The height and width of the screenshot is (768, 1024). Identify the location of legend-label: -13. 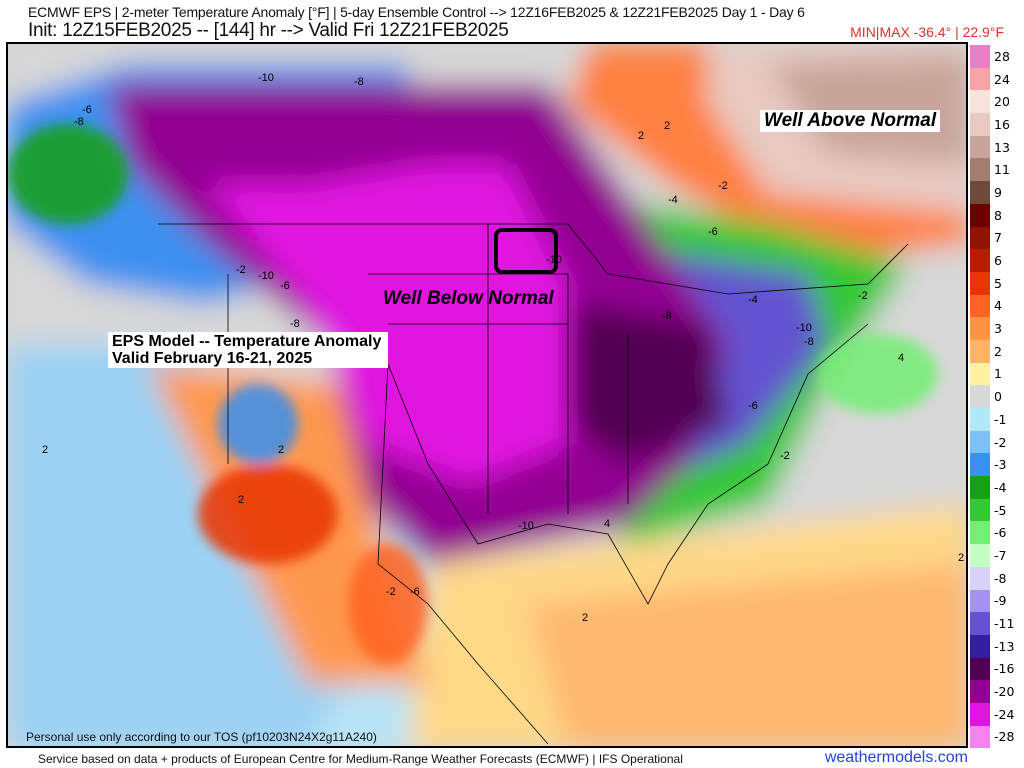
(1004, 646).